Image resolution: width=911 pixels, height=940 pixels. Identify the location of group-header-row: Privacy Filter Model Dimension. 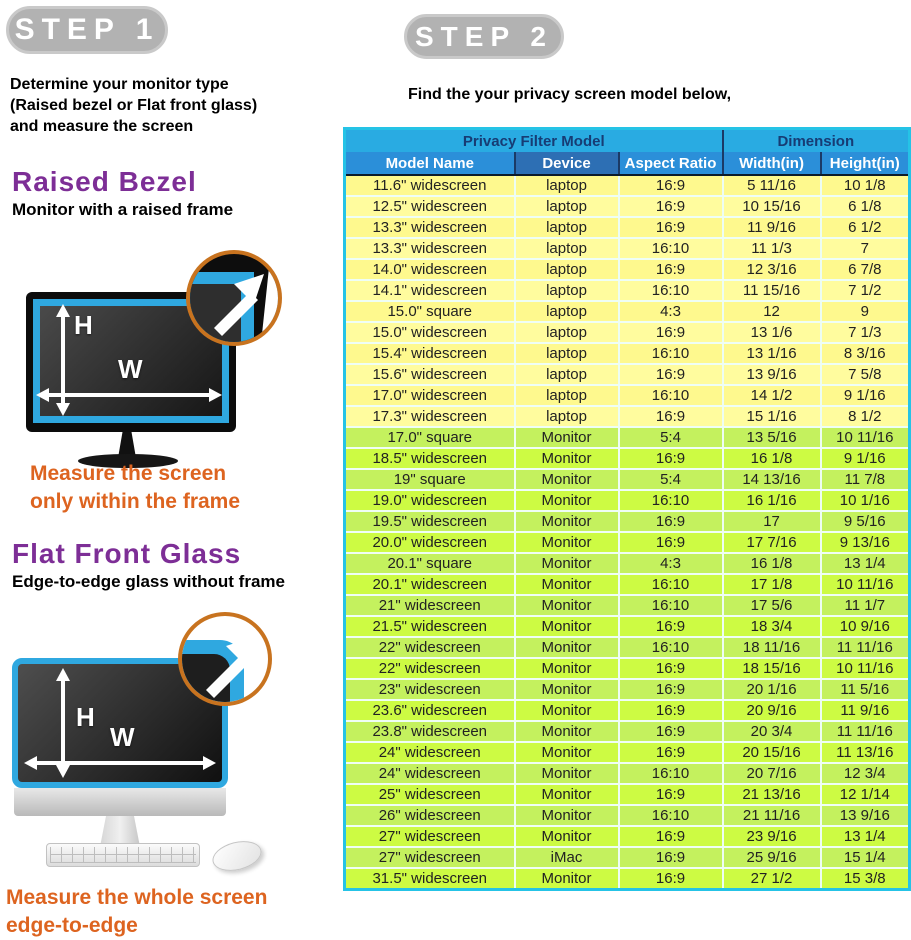
(627, 140).